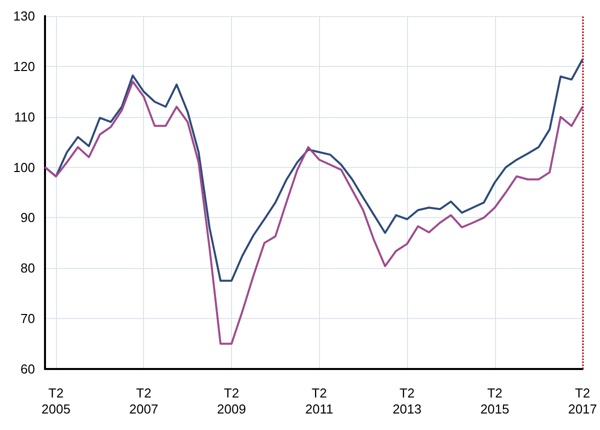  I want to click on y-tick-label: 130, so click(24, 16).